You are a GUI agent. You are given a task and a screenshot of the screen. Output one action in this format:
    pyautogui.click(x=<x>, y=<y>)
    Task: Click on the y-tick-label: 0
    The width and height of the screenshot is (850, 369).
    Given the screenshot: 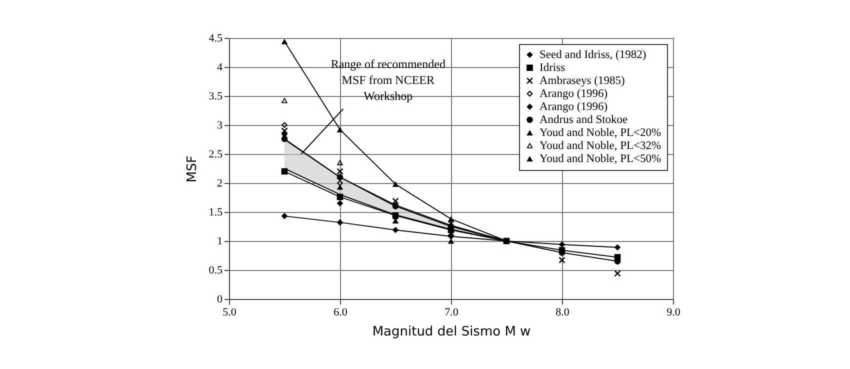 What is the action you would take?
    pyautogui.click(x=220, y=300)
    